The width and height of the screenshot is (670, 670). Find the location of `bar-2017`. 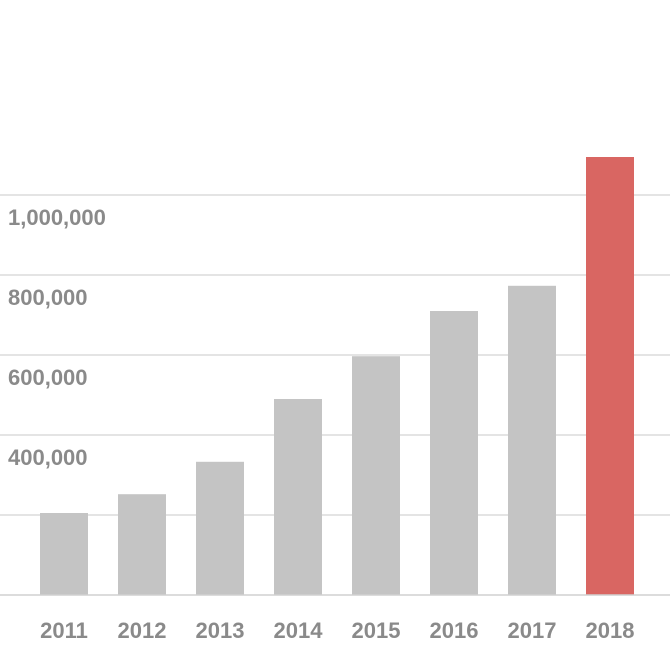

bar-2017 is located at coordinates (532, 440).